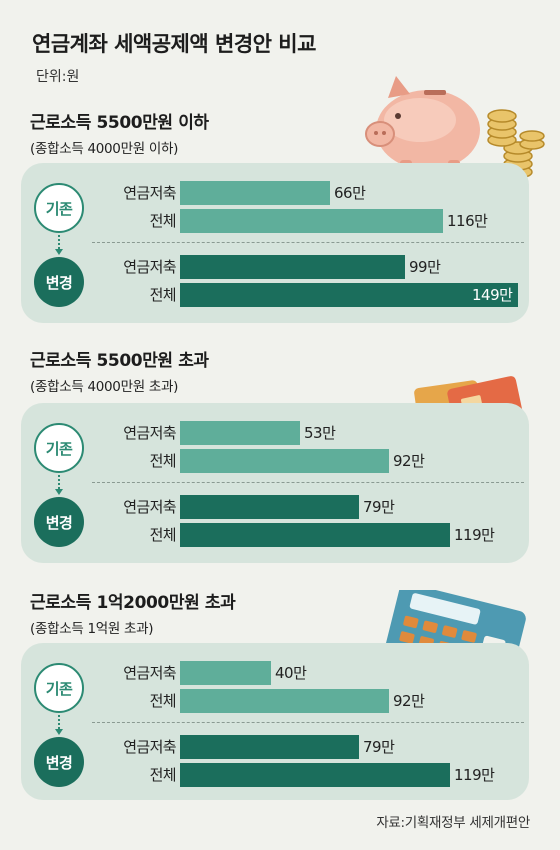 The image size is (560, 850). Describe the element at coordinates (492, 295) in the screenshot. I see `bar-value-label: 149만` at that location.